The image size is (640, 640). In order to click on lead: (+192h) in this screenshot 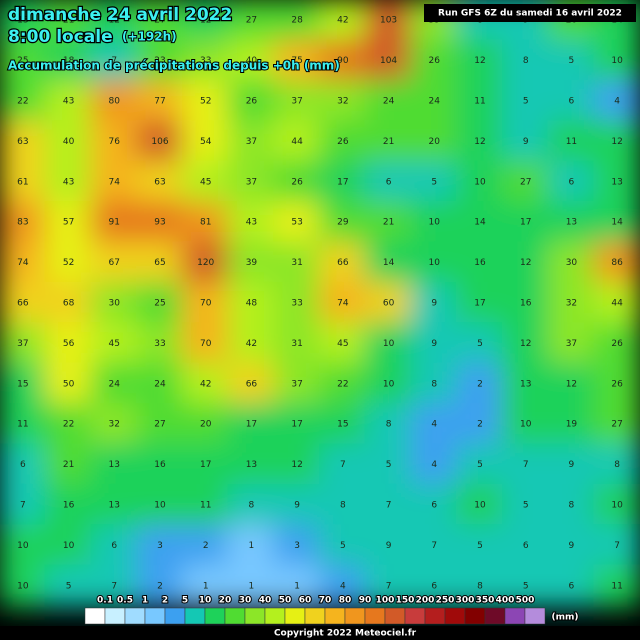, I will do `click(149, 37)`.